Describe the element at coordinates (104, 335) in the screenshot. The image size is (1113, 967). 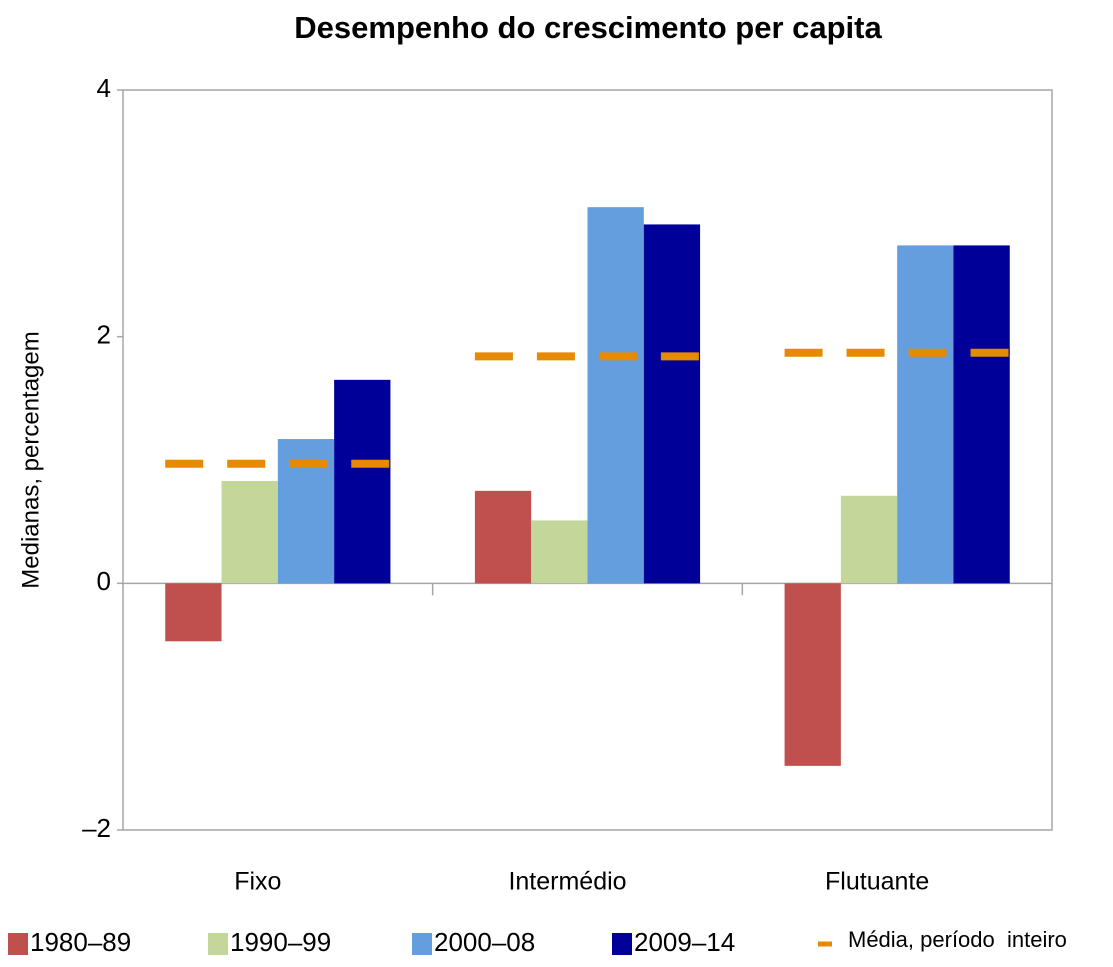
I see `y-tick-label: 2` at that location.